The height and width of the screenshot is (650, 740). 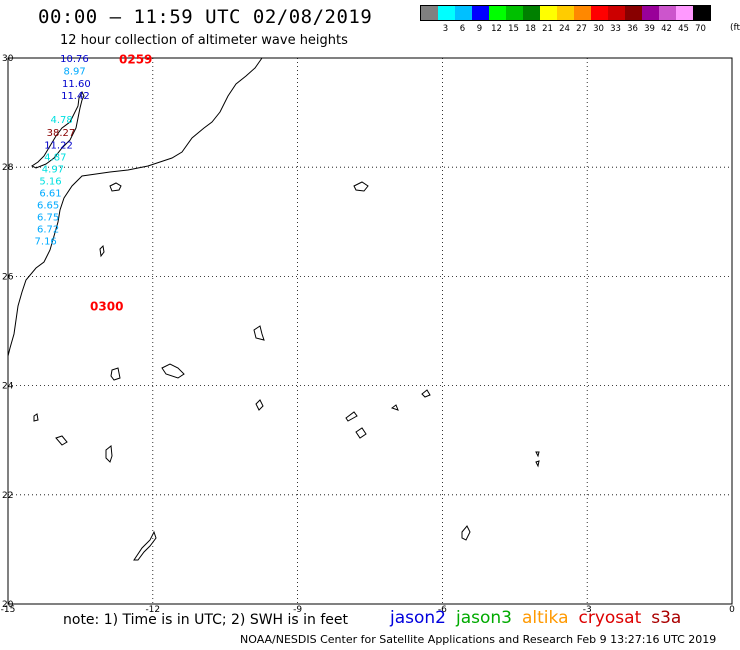 What do you see at coordinates (36, 417) in the screenshot?
I see `island-f` at bounding box center [36, 417].